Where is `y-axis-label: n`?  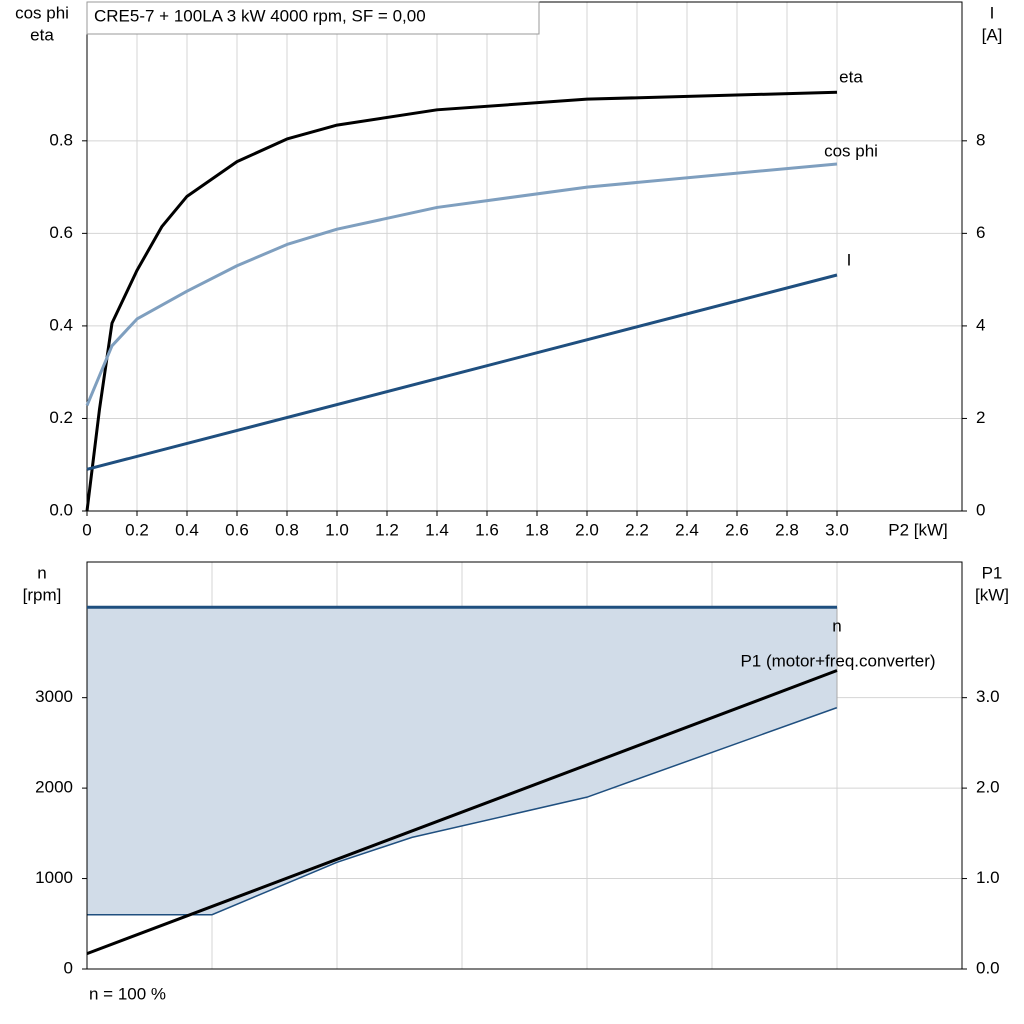
y-axis-label: n is located at coordinates (41, 572).